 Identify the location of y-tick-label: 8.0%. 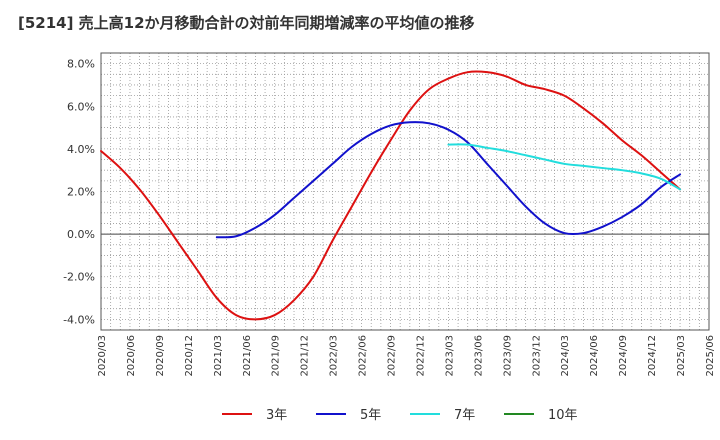
(81, 64).